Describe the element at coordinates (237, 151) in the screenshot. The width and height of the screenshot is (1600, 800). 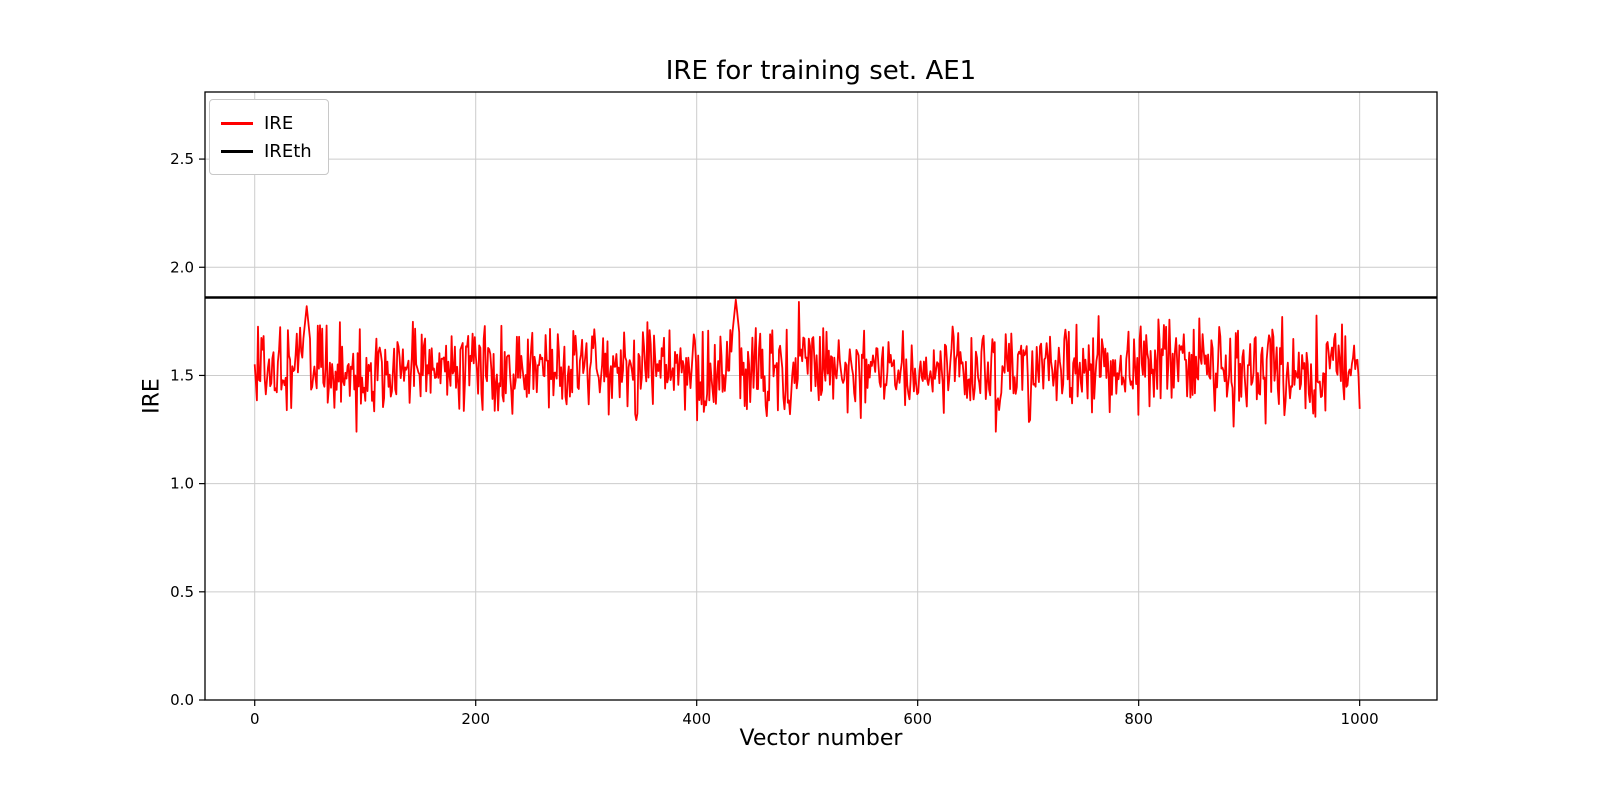
I see `ireth-line-swatch` at that location.